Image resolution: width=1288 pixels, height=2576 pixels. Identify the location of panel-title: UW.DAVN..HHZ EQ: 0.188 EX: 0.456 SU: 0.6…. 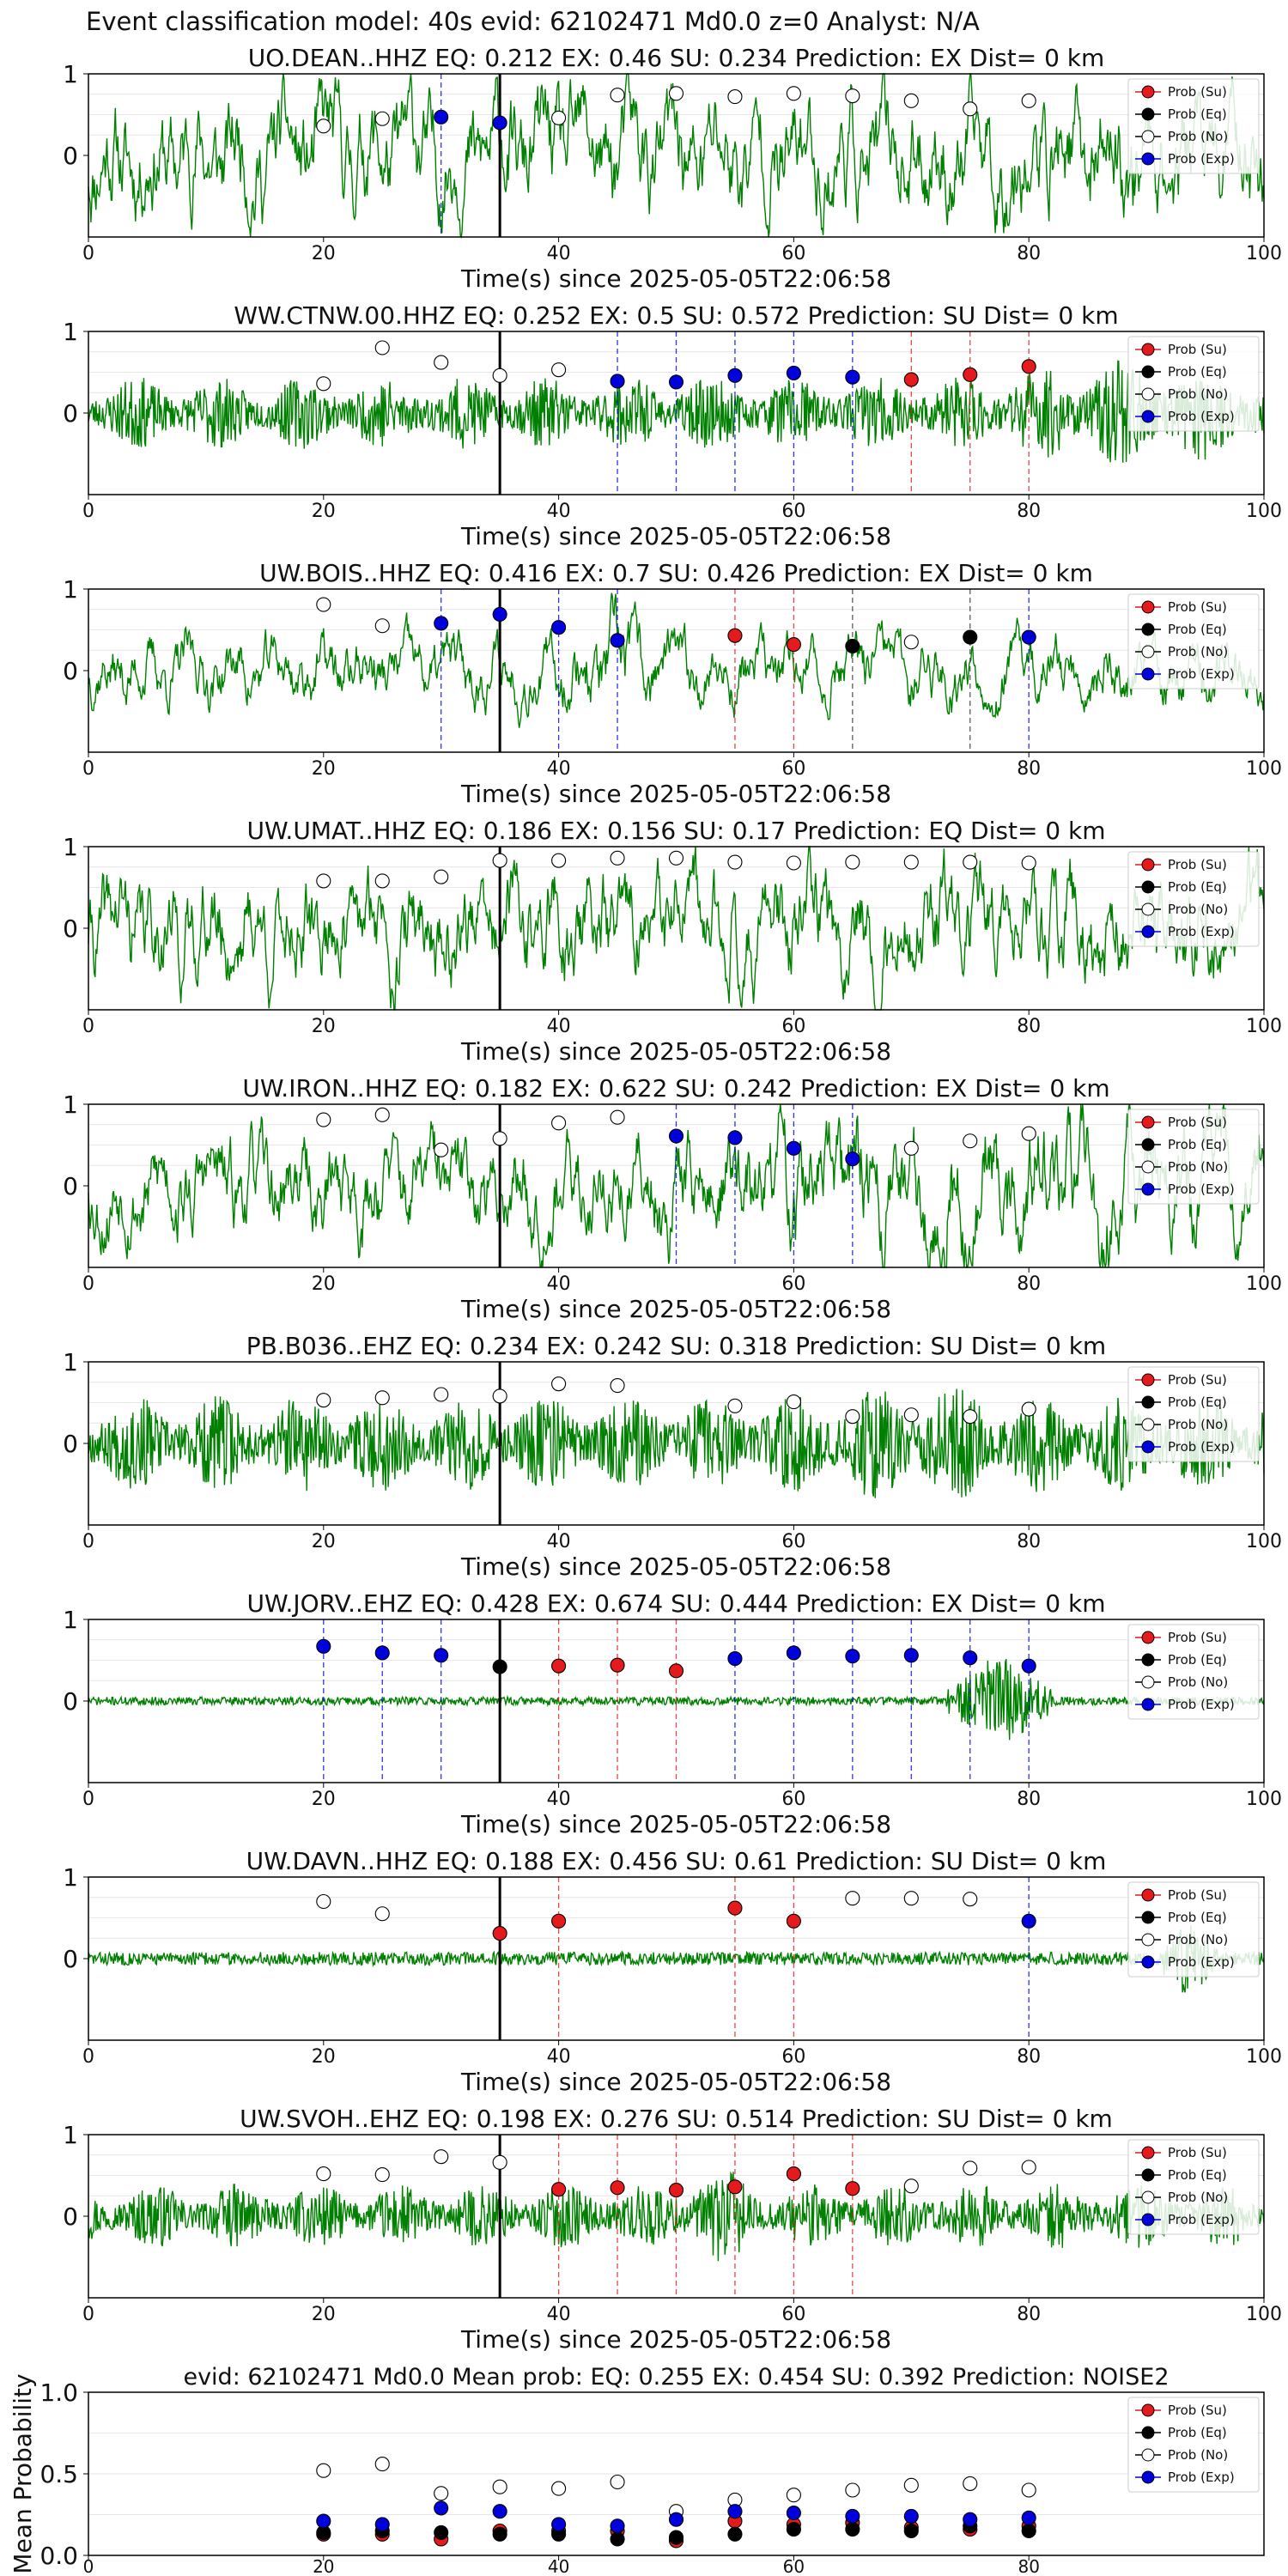
(676, 1861).